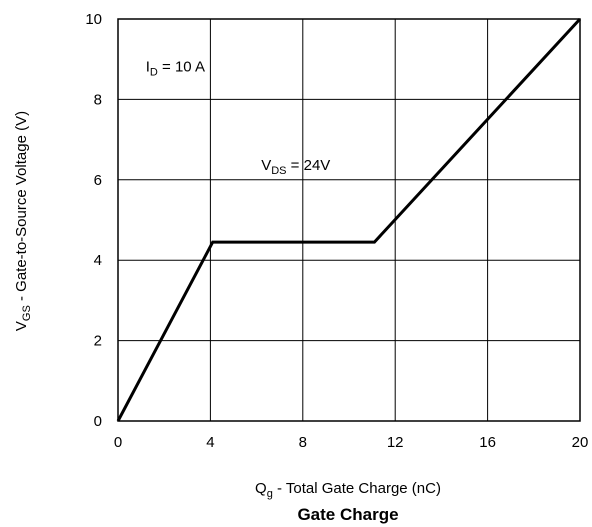  What do you see at coordinates (175, 68) in the screenshot?
I see `annotation-label: ID = 10 A` at bounding box center [175, 68].